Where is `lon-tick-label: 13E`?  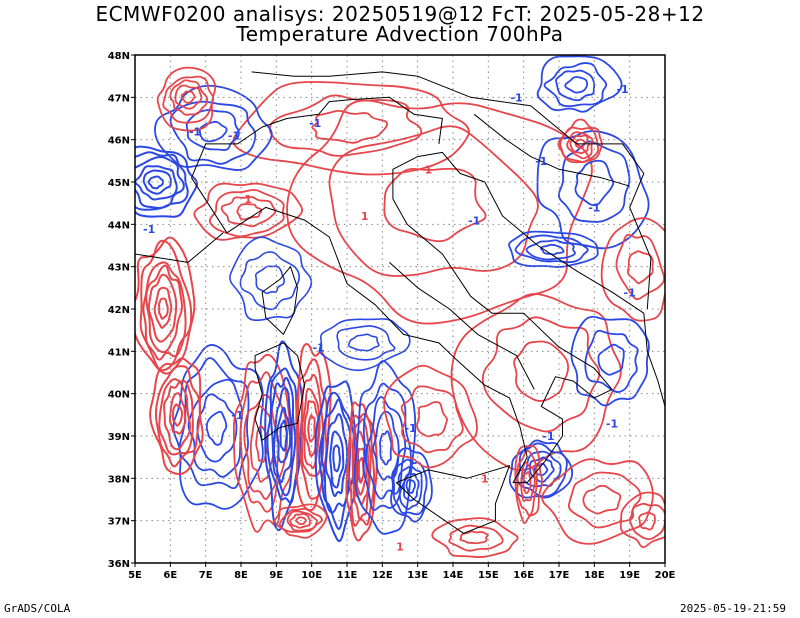
lon-tick-label: 13E is located at coordinates (417, 575).